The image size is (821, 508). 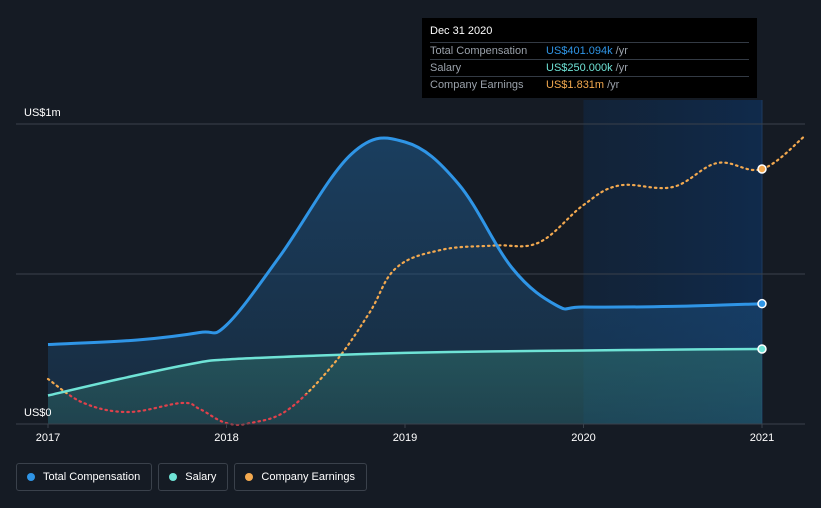 What do you see at coordinates (762, 169) in the screenshot?
I see `company-earnings-marker` at bounding box center [762, 169].